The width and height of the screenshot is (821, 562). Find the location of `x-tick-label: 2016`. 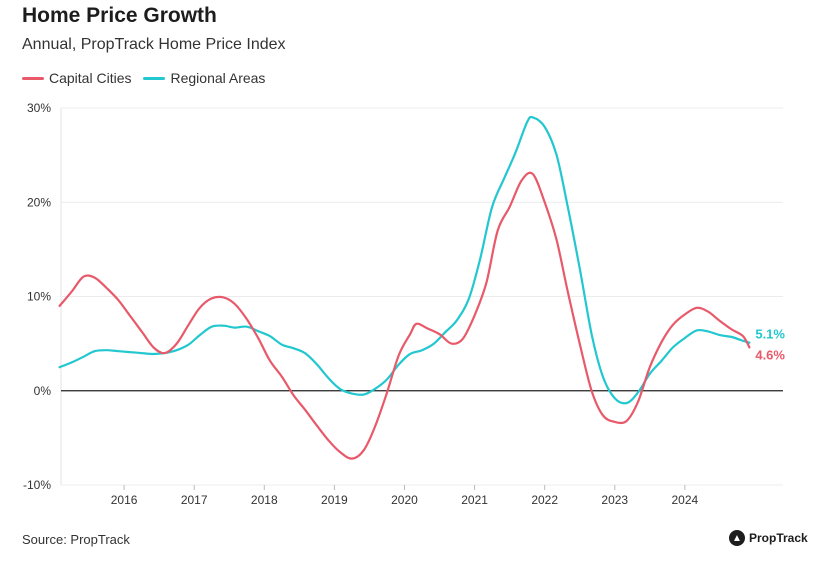

x-tick-label: 2016 is located at coordinates (124, 500).